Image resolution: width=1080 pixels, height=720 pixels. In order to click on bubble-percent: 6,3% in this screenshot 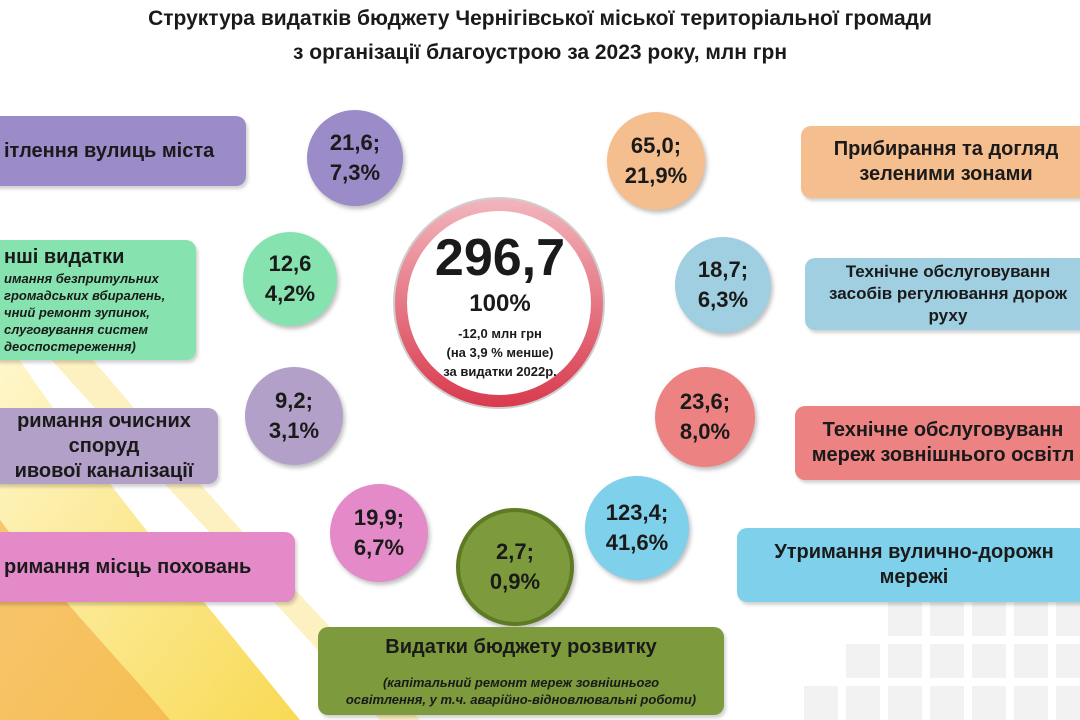, I will do `click(723, 299)`.